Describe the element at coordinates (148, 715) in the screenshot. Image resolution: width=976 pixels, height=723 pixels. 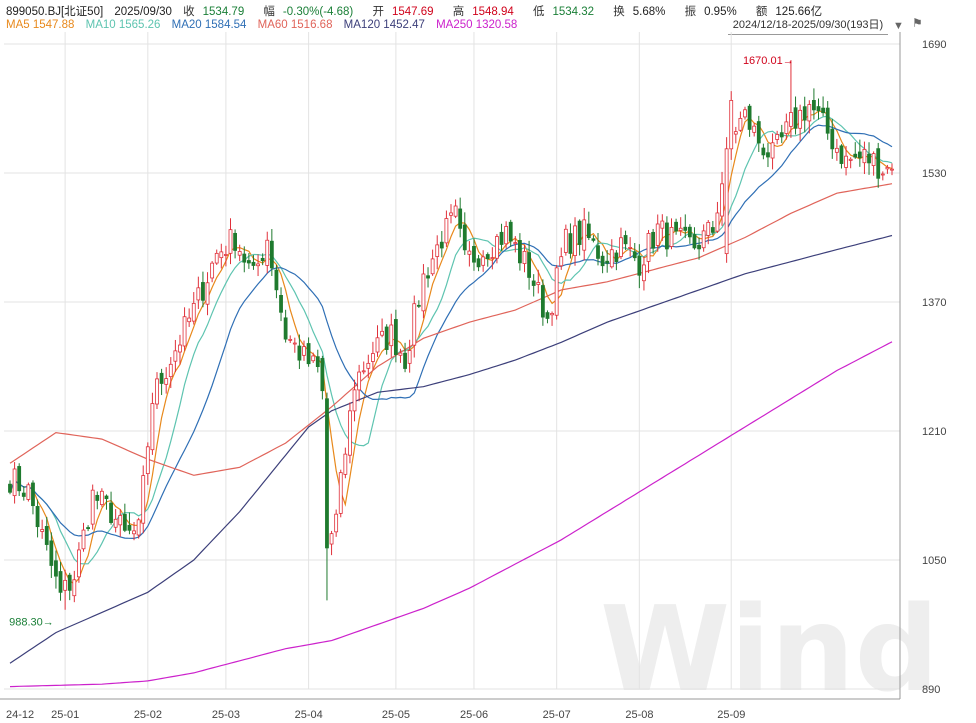
I see `x-tick-label: 25-02` at that location.